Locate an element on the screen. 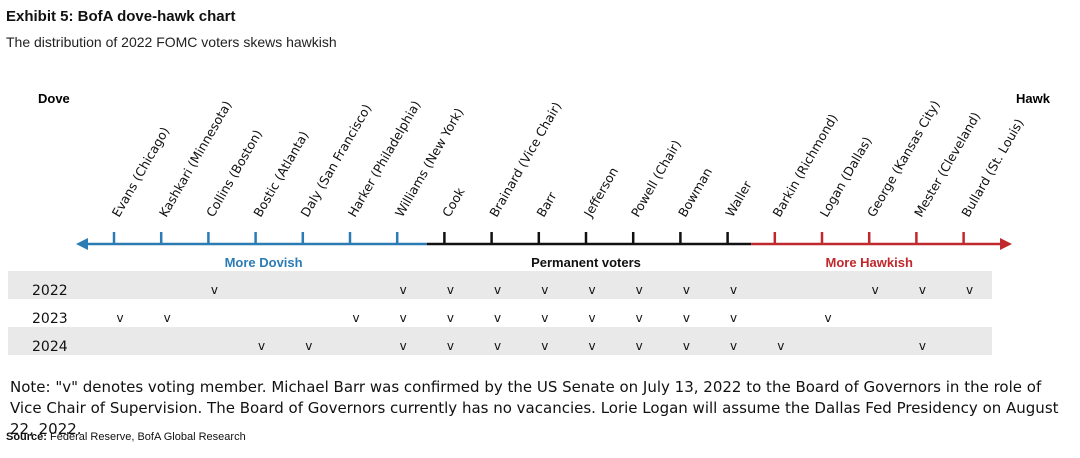  dove-hawk-axis is located at coordinates (544, 244).